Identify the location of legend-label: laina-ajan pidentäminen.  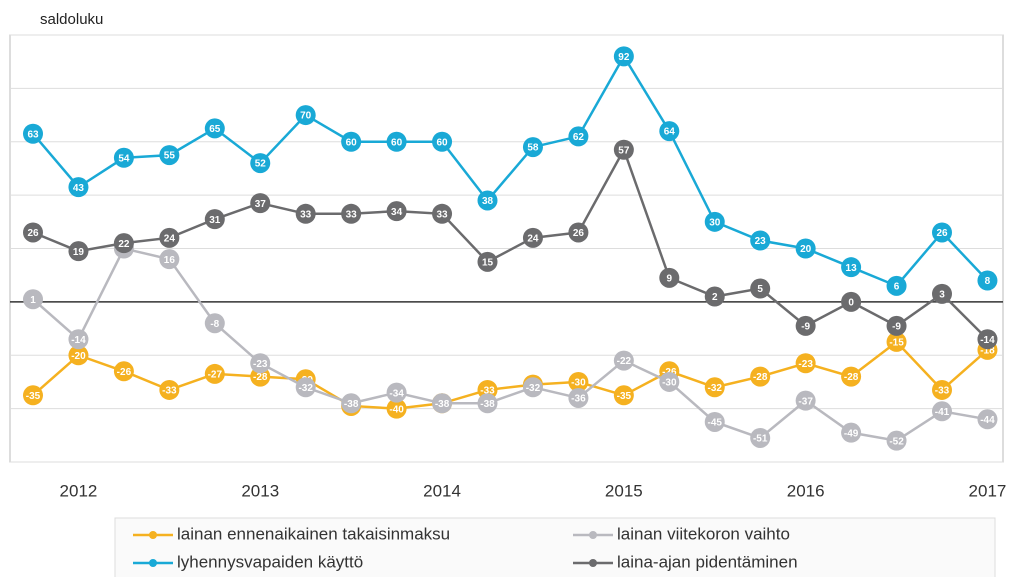
(707, 561).